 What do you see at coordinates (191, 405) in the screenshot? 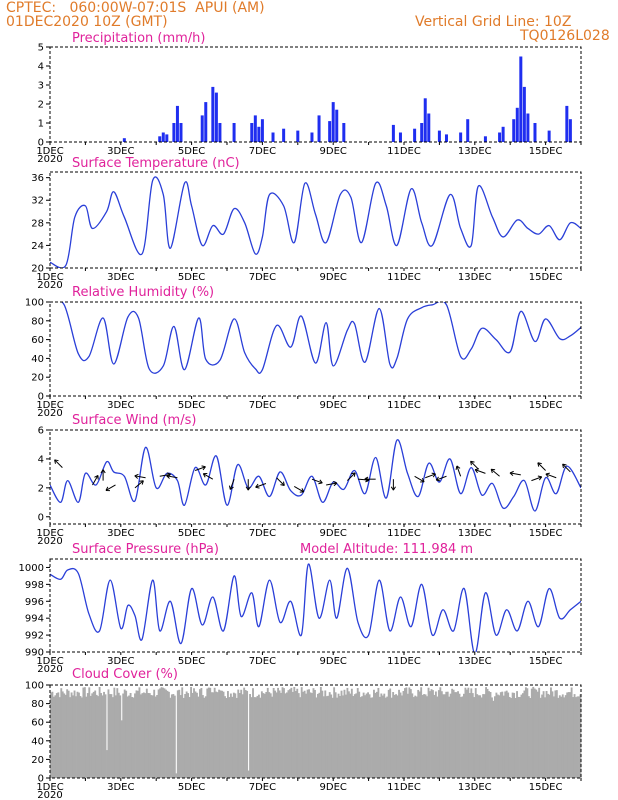
I see `x-tick-label: 5DEC` at bounding box center [191, 405].